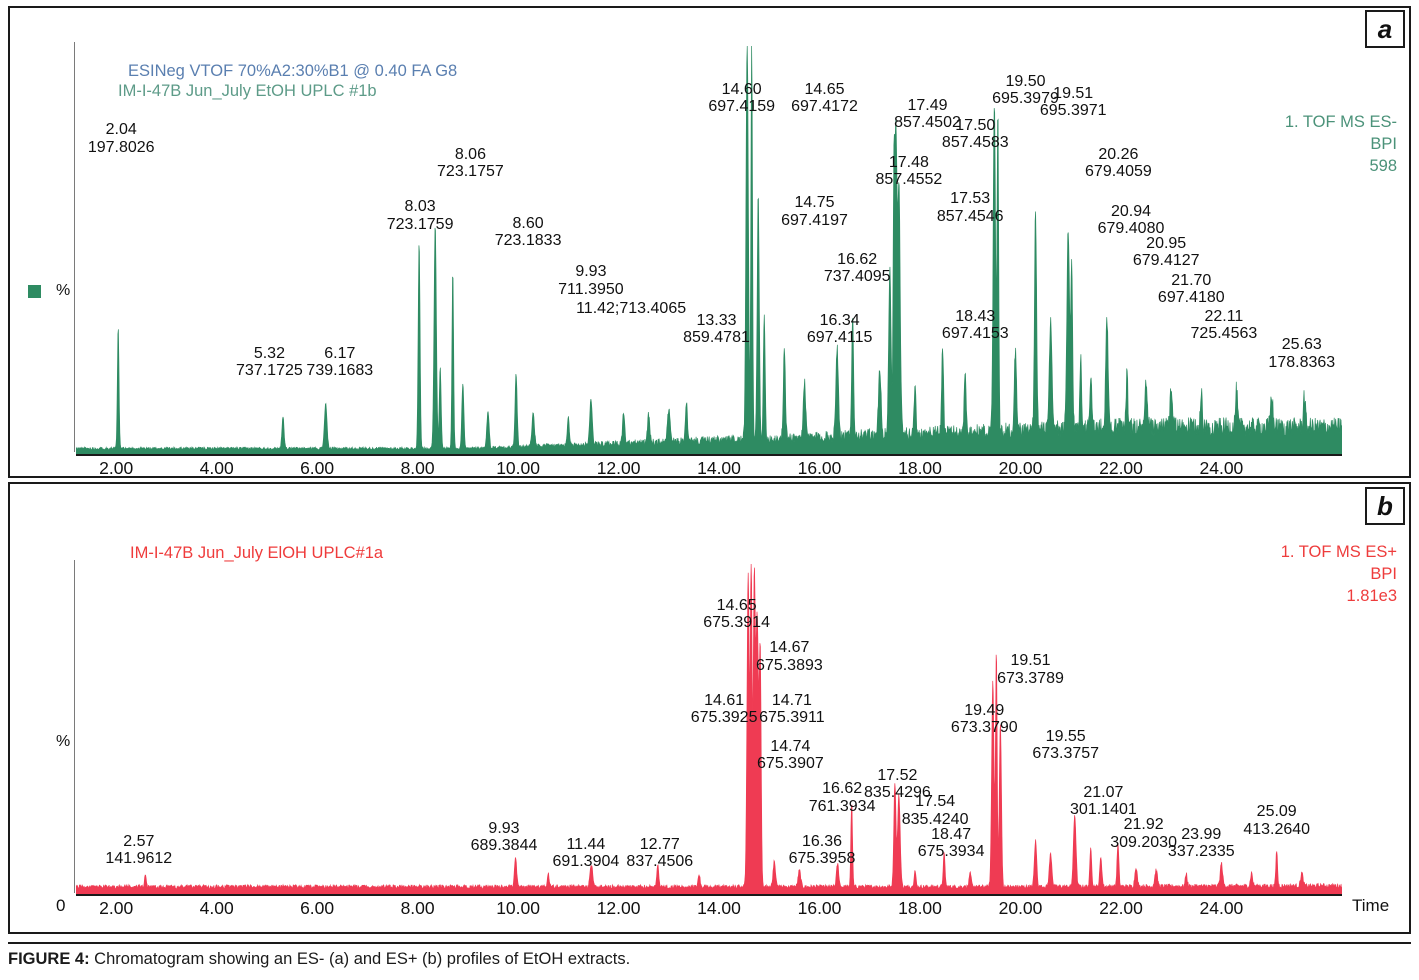  What do you see at coordinates (792, 718) in the screenshot?
I see `peak-mz: 675.3911` at bounding box center [792, 718].